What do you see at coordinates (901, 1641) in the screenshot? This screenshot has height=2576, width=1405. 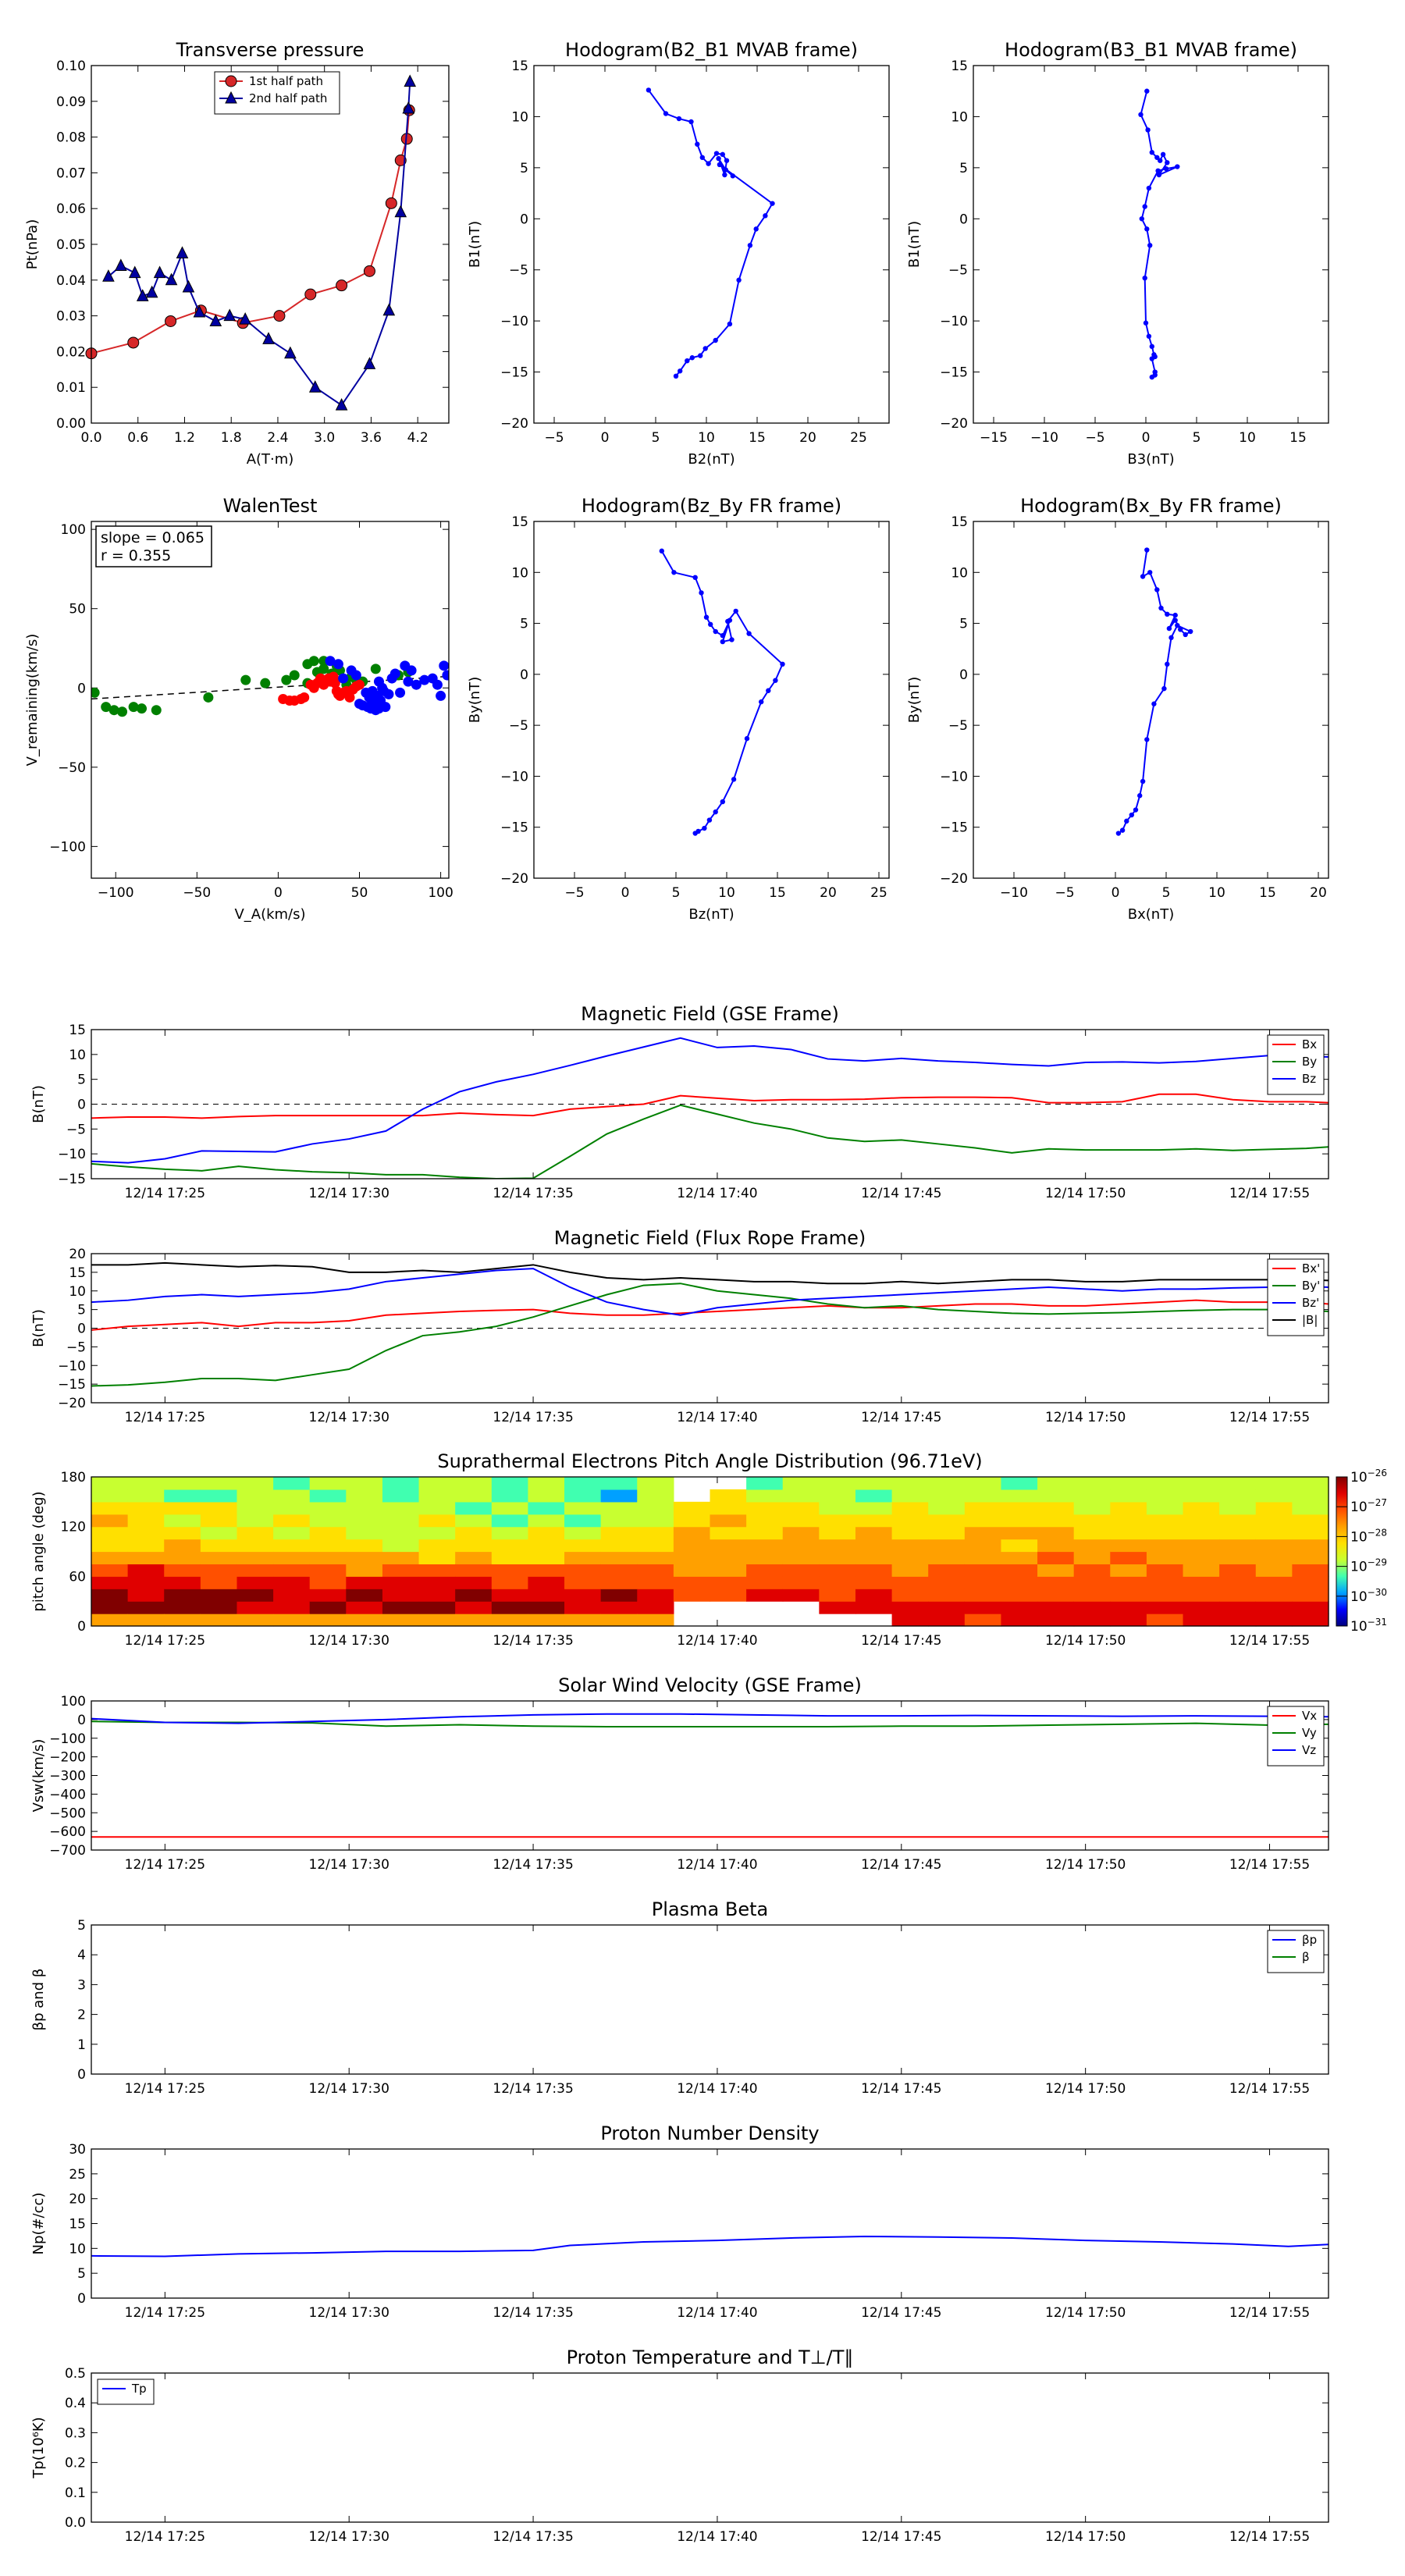 I see `x-tick-label: 12/14 17:45` at bounding box center [901, 1641].